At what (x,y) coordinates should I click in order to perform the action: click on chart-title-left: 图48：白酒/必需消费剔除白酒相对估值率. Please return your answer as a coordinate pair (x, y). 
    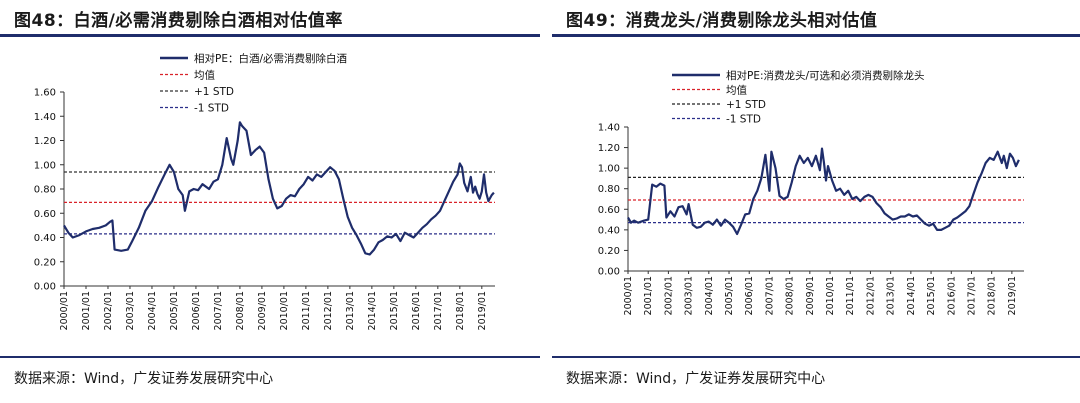
    Looking at the image, I should click on (178, 21).